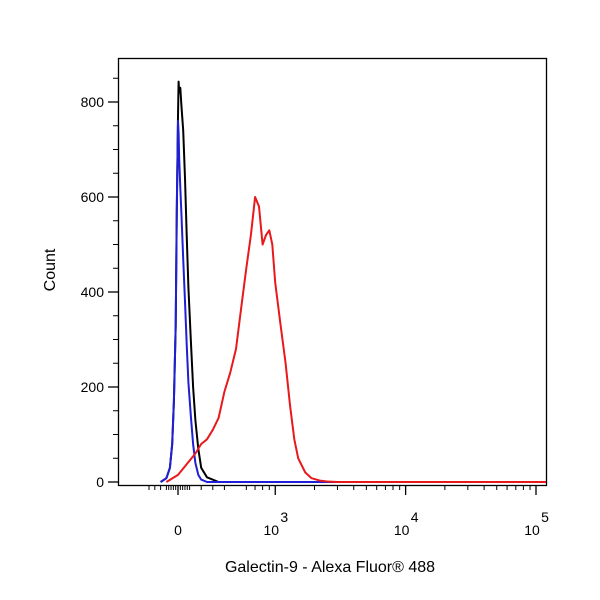 The width and height of the screenshot is (600, 600). Describe the element at coordinates (545, 517) in the screenshot. I see `x-tick-exponent: 5` at that location.